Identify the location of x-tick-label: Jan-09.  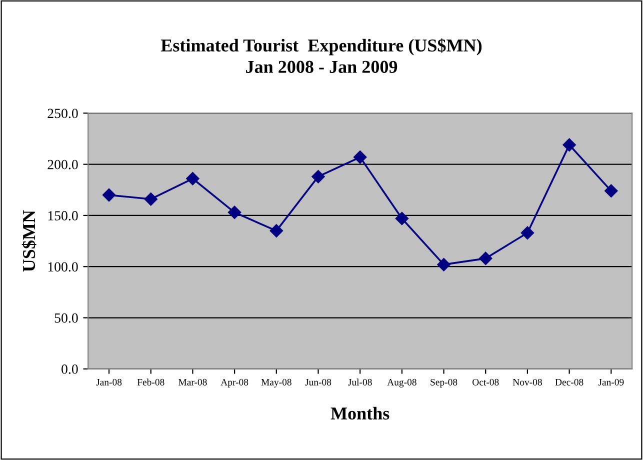
(611, 382).